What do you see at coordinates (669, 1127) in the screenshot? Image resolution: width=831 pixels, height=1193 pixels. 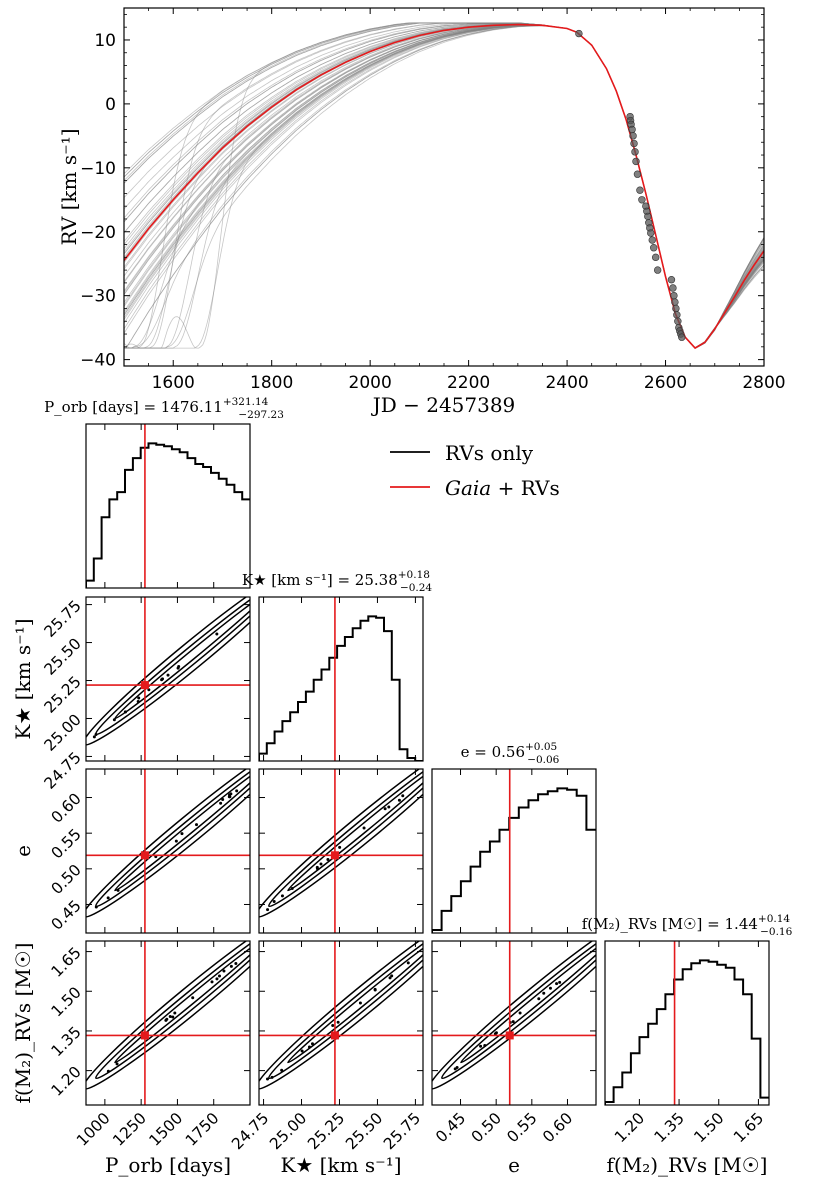 I see `x-tick-label: 1.35` at bounding box center [669, 1127].